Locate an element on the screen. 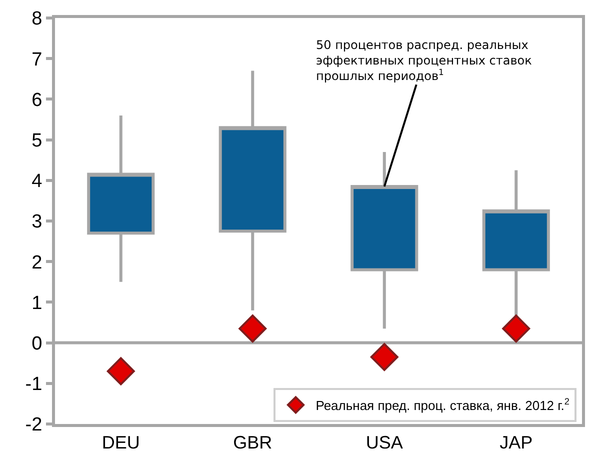 This screenshot has width=594, height=464. x-tick-label: USA is located at coordinates (384, 442).